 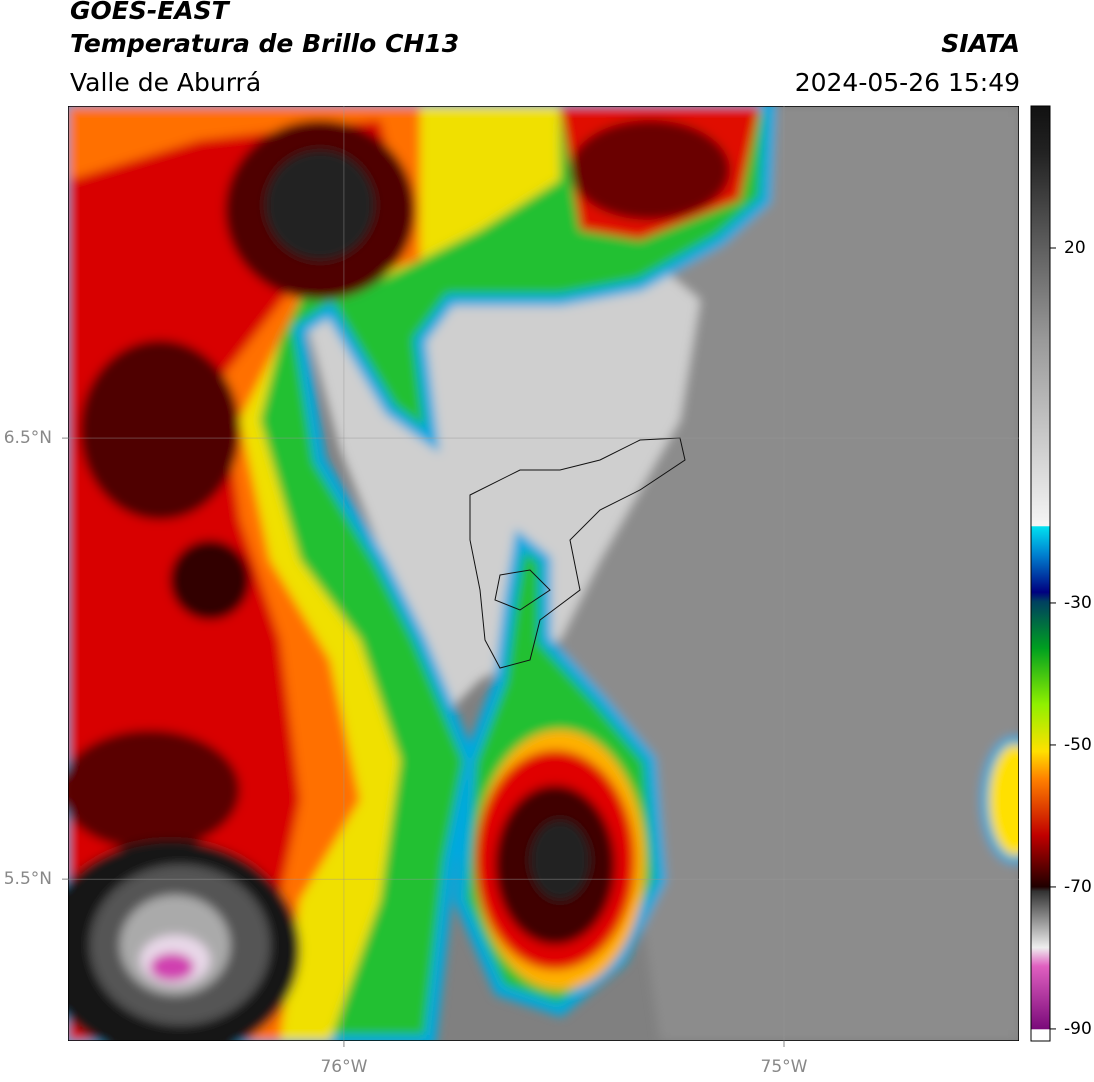 I want to click on datetime-label: 2024-05-26 15:49, so click(x=907, y=82).